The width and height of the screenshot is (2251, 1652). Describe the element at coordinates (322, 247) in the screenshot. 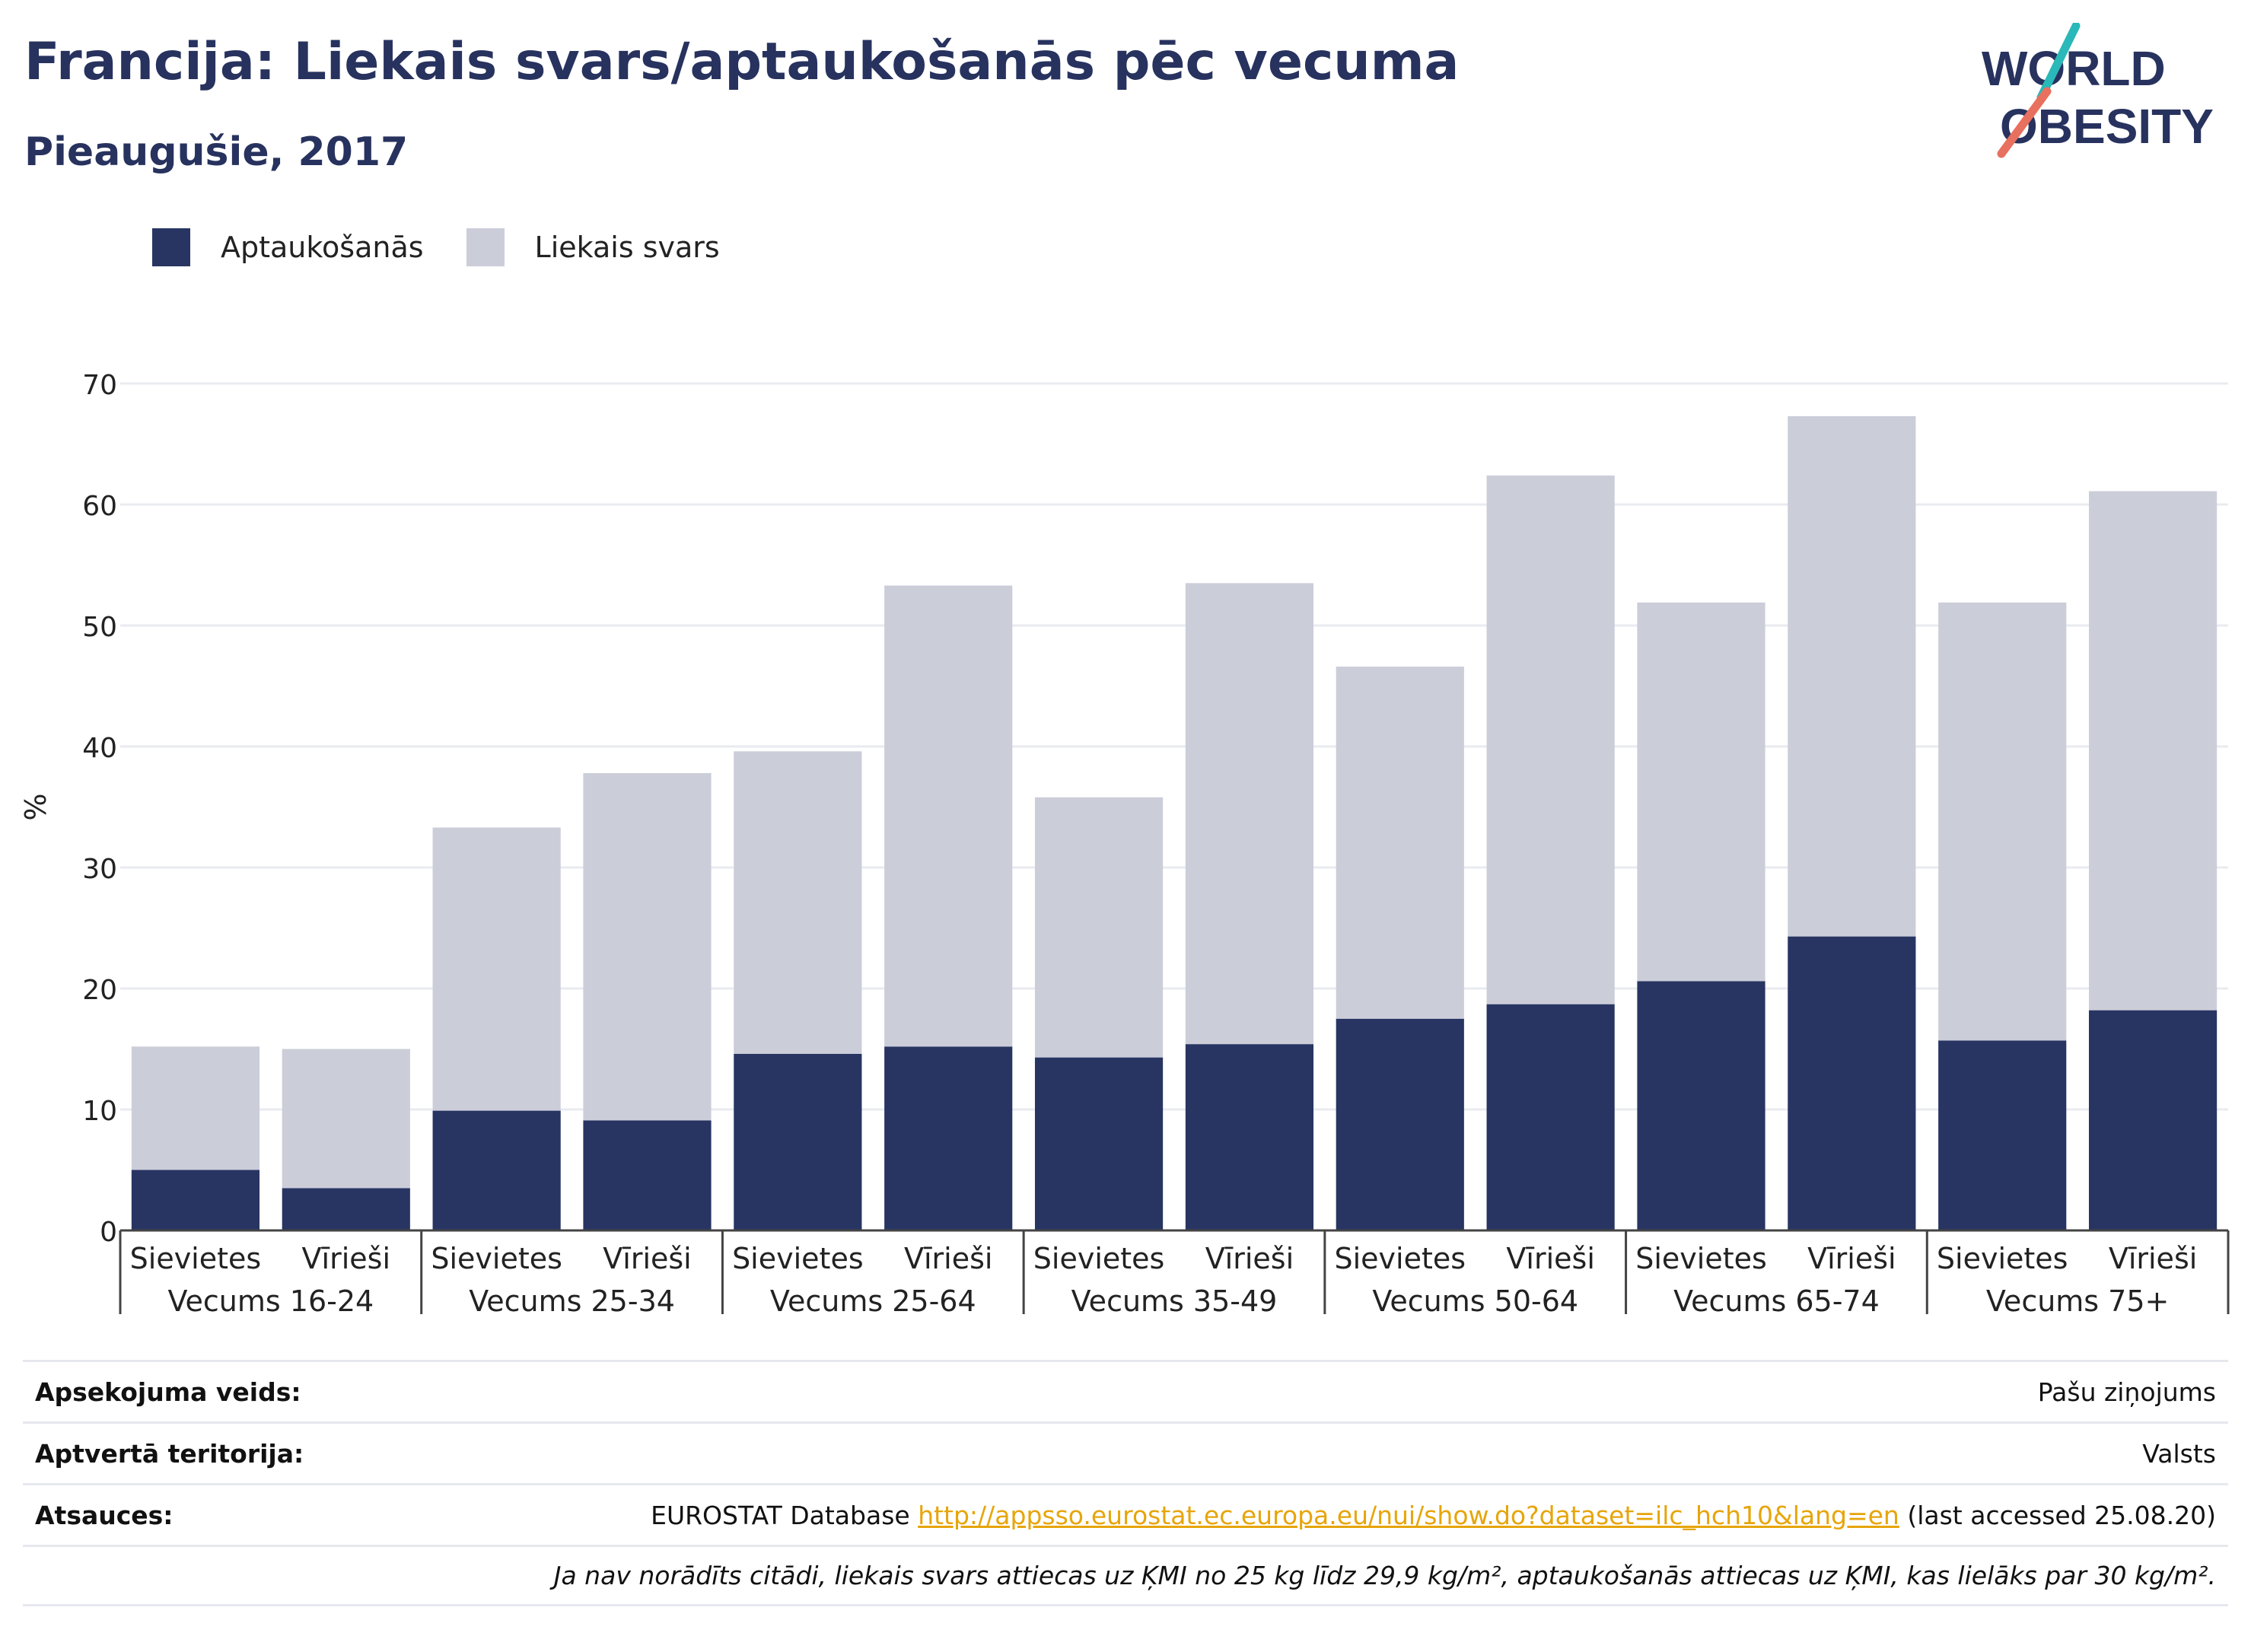

I see `legend-label-obesity: Aptaukošanās` at that location.